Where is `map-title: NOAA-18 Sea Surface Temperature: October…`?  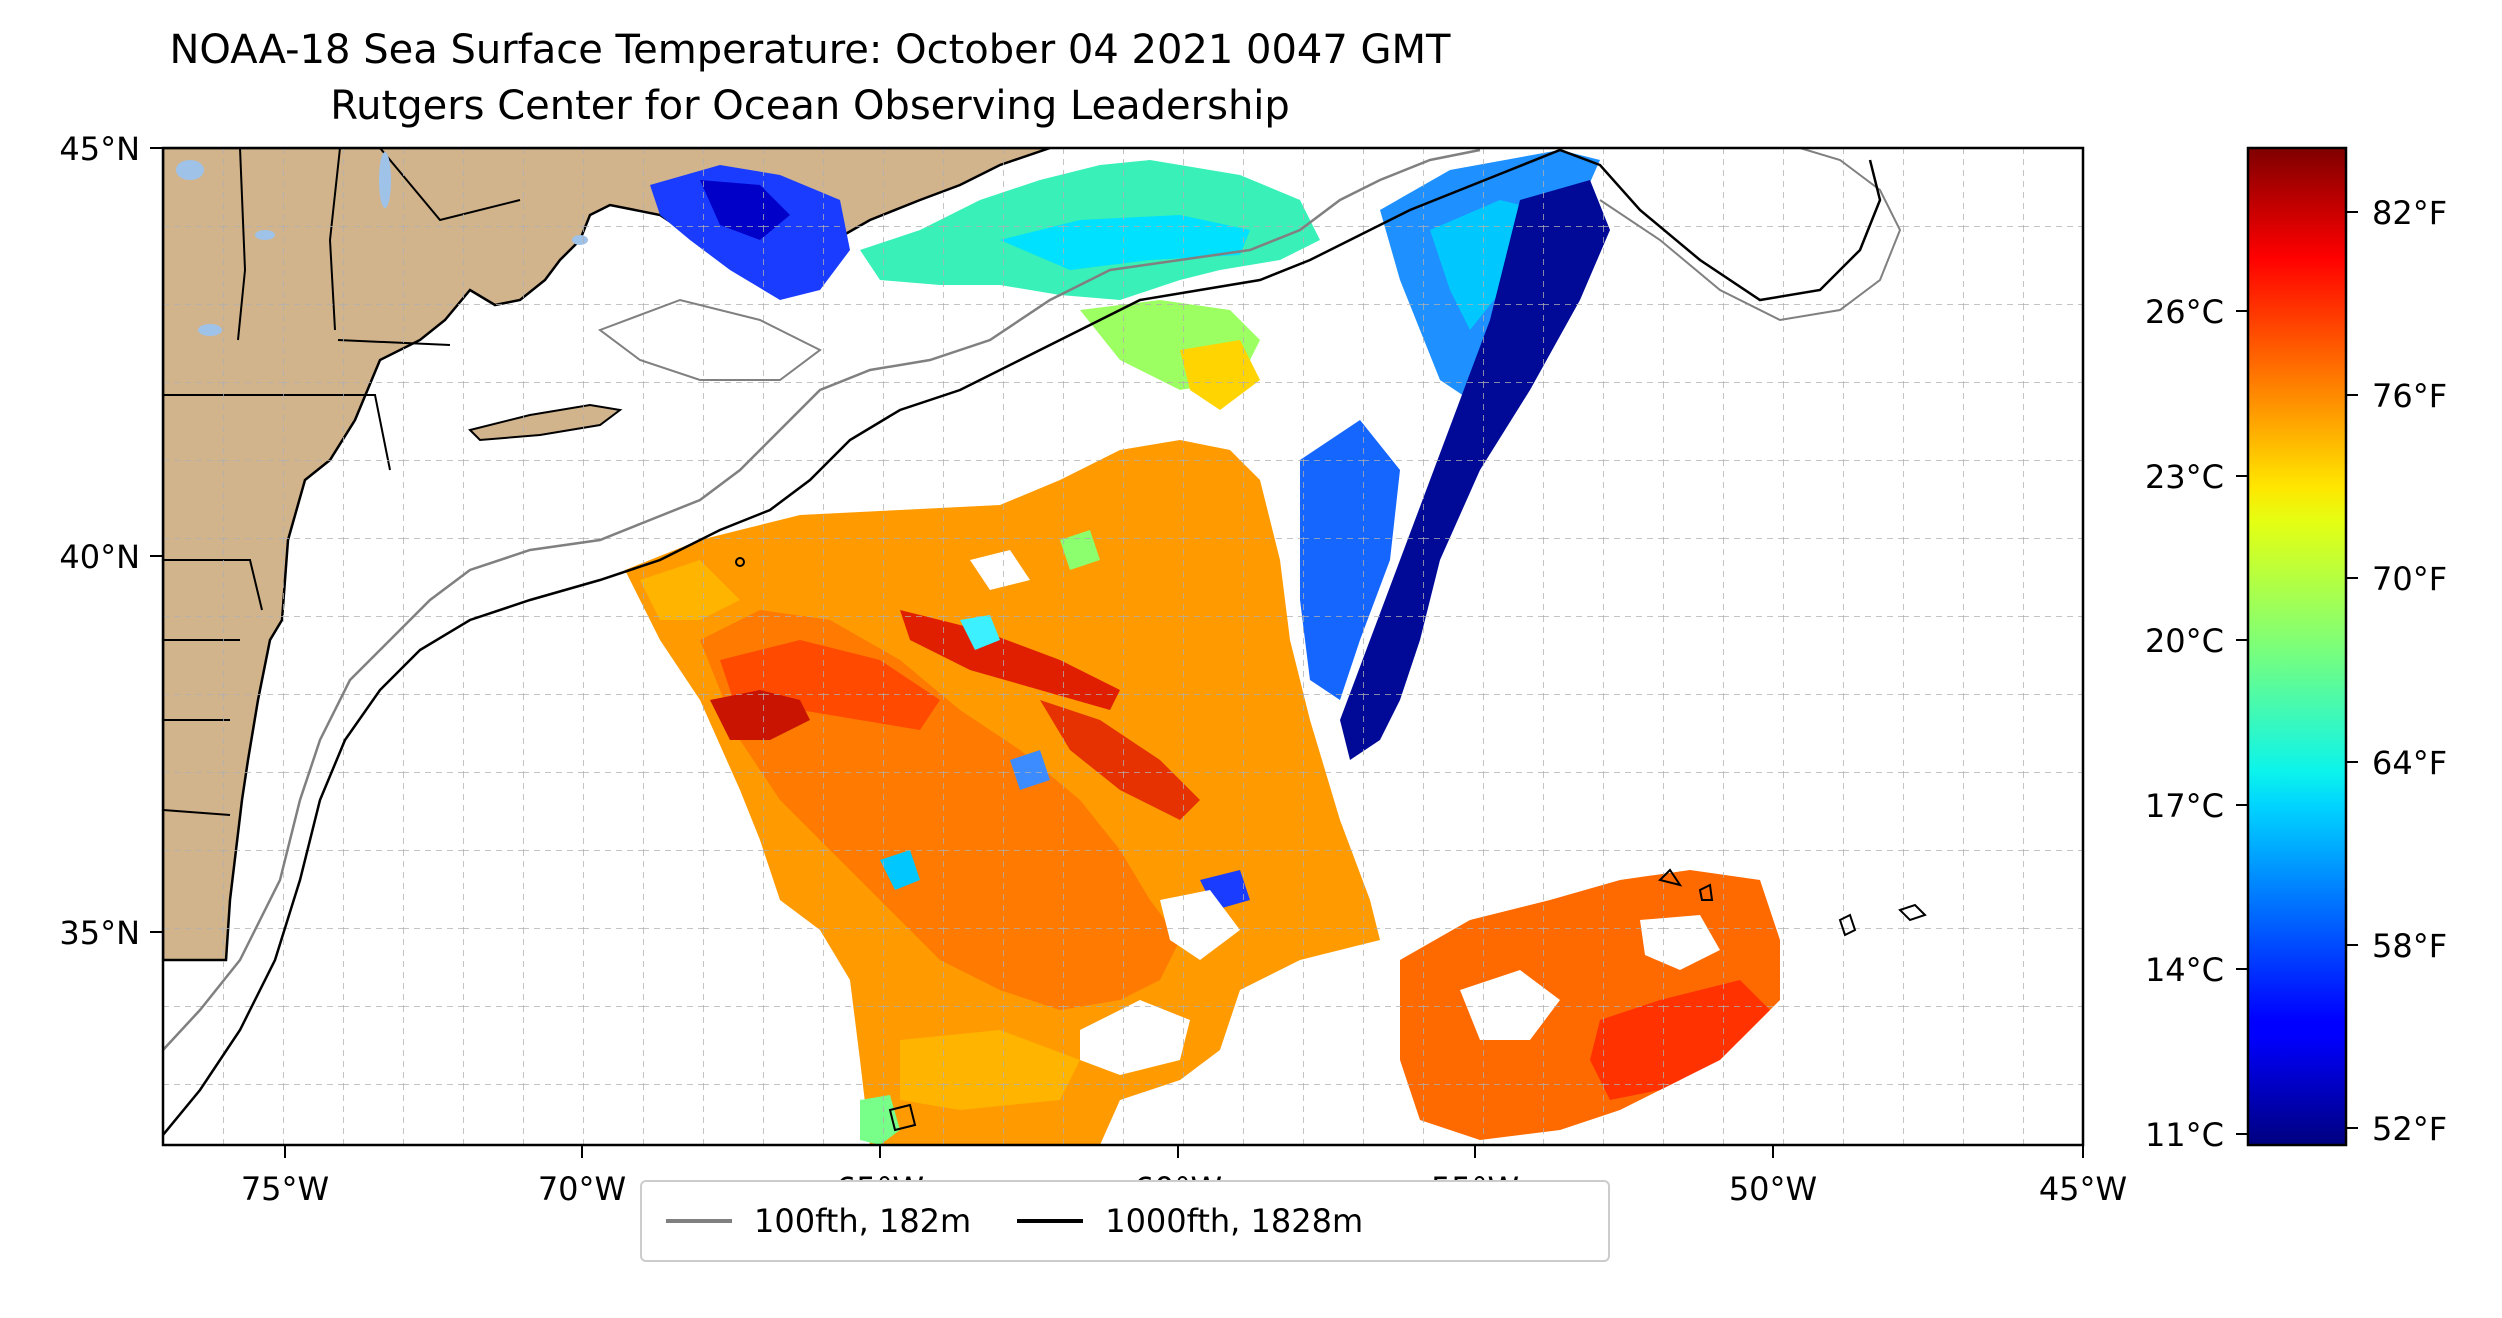 map-title: NOAA-18 Sea Surface Temperature: October… is located at coordinates (810, 50).